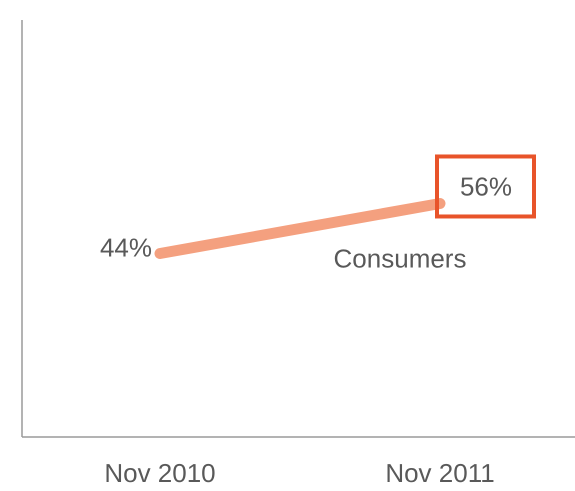 This screenshot has height=491, width=575. I want to click on x-tick-label: Nov 2010, so click(160, 473).